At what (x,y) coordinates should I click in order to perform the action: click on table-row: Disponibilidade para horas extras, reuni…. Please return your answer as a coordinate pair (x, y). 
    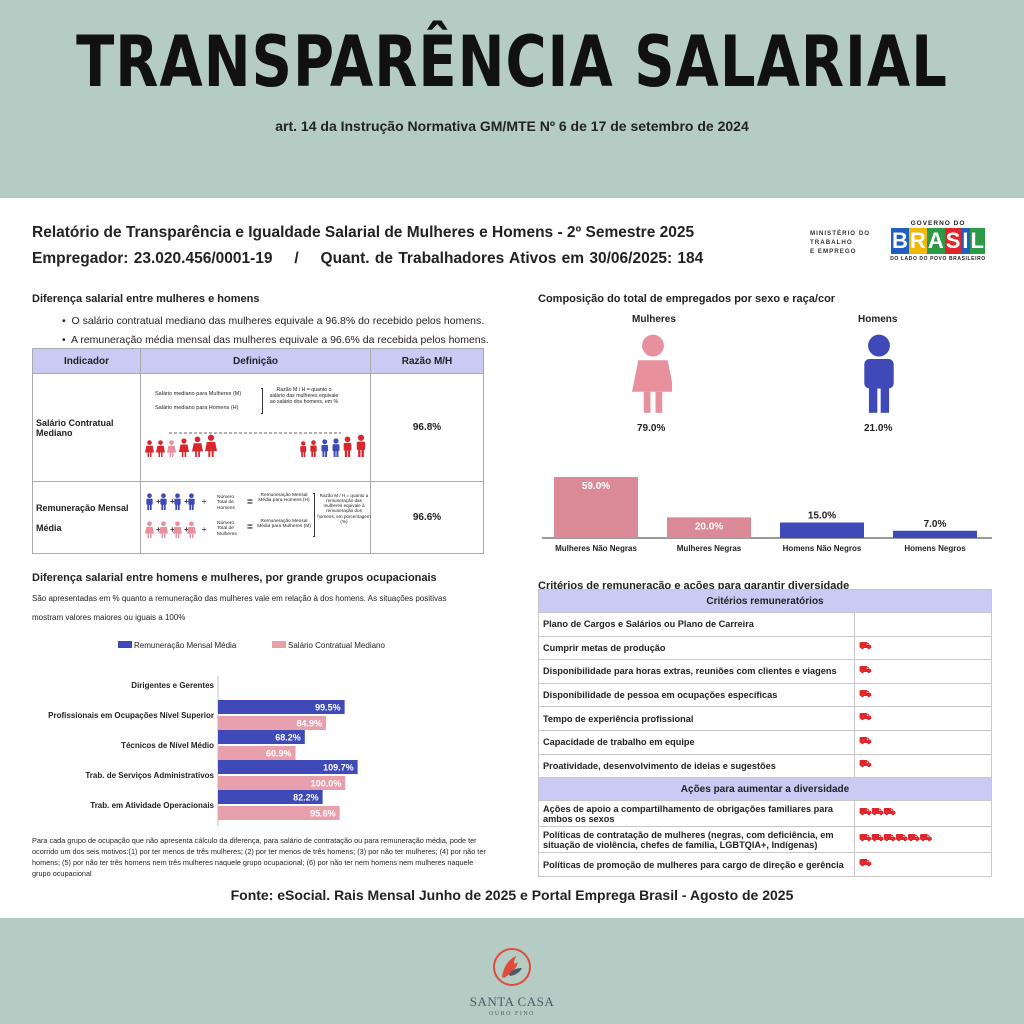
    Looking at the image, I should click on (765, 671).